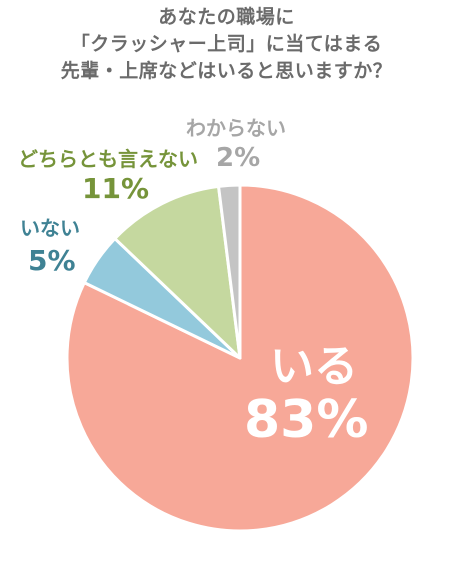  What do you see at coordinates (50, 228) in the screenshot?
I see `label-inai-name: いない` at bounding box center [50, 228].